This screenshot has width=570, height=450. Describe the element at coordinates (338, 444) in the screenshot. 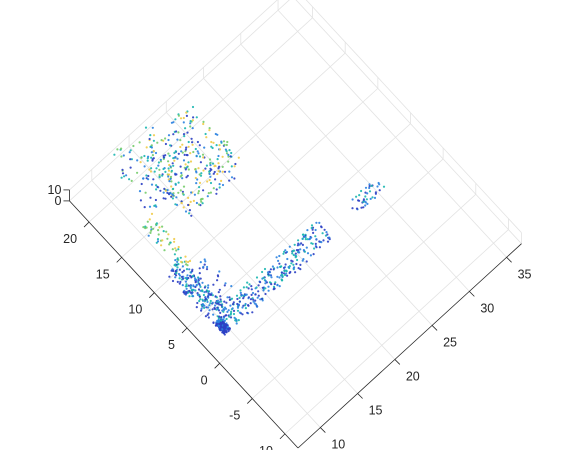

I see `x-tick-label: 10` at that location.